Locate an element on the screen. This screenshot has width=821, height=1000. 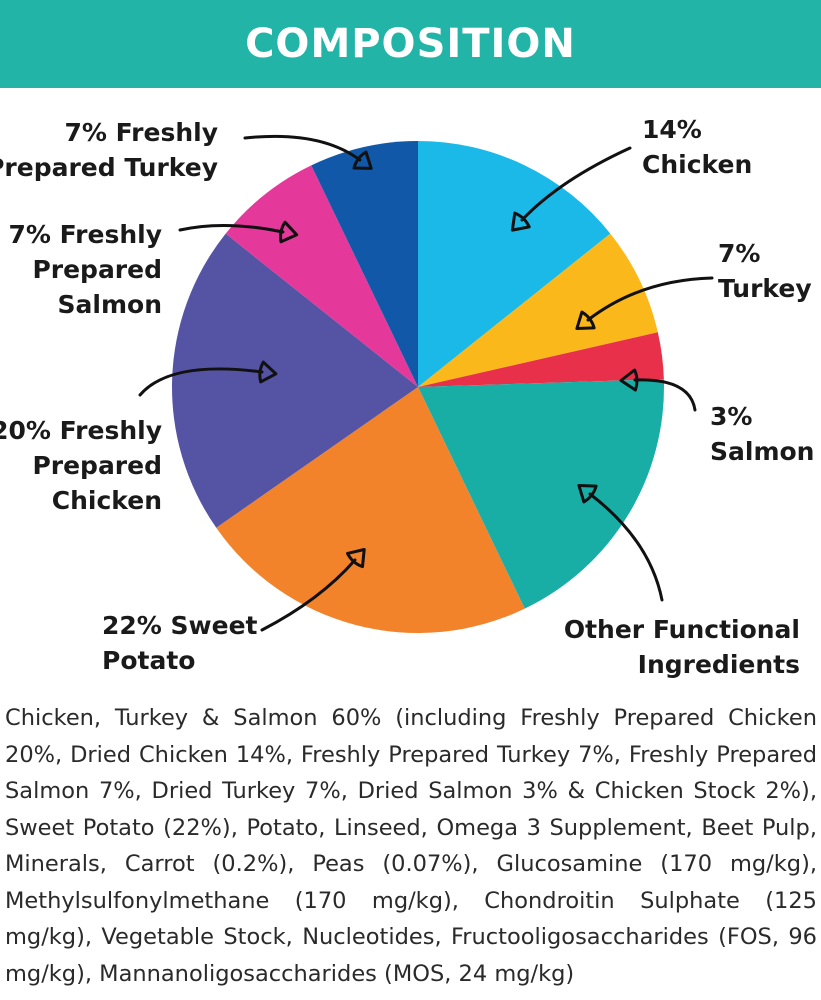
page-title: COMPOSITION is located at coordinates (410, 44).